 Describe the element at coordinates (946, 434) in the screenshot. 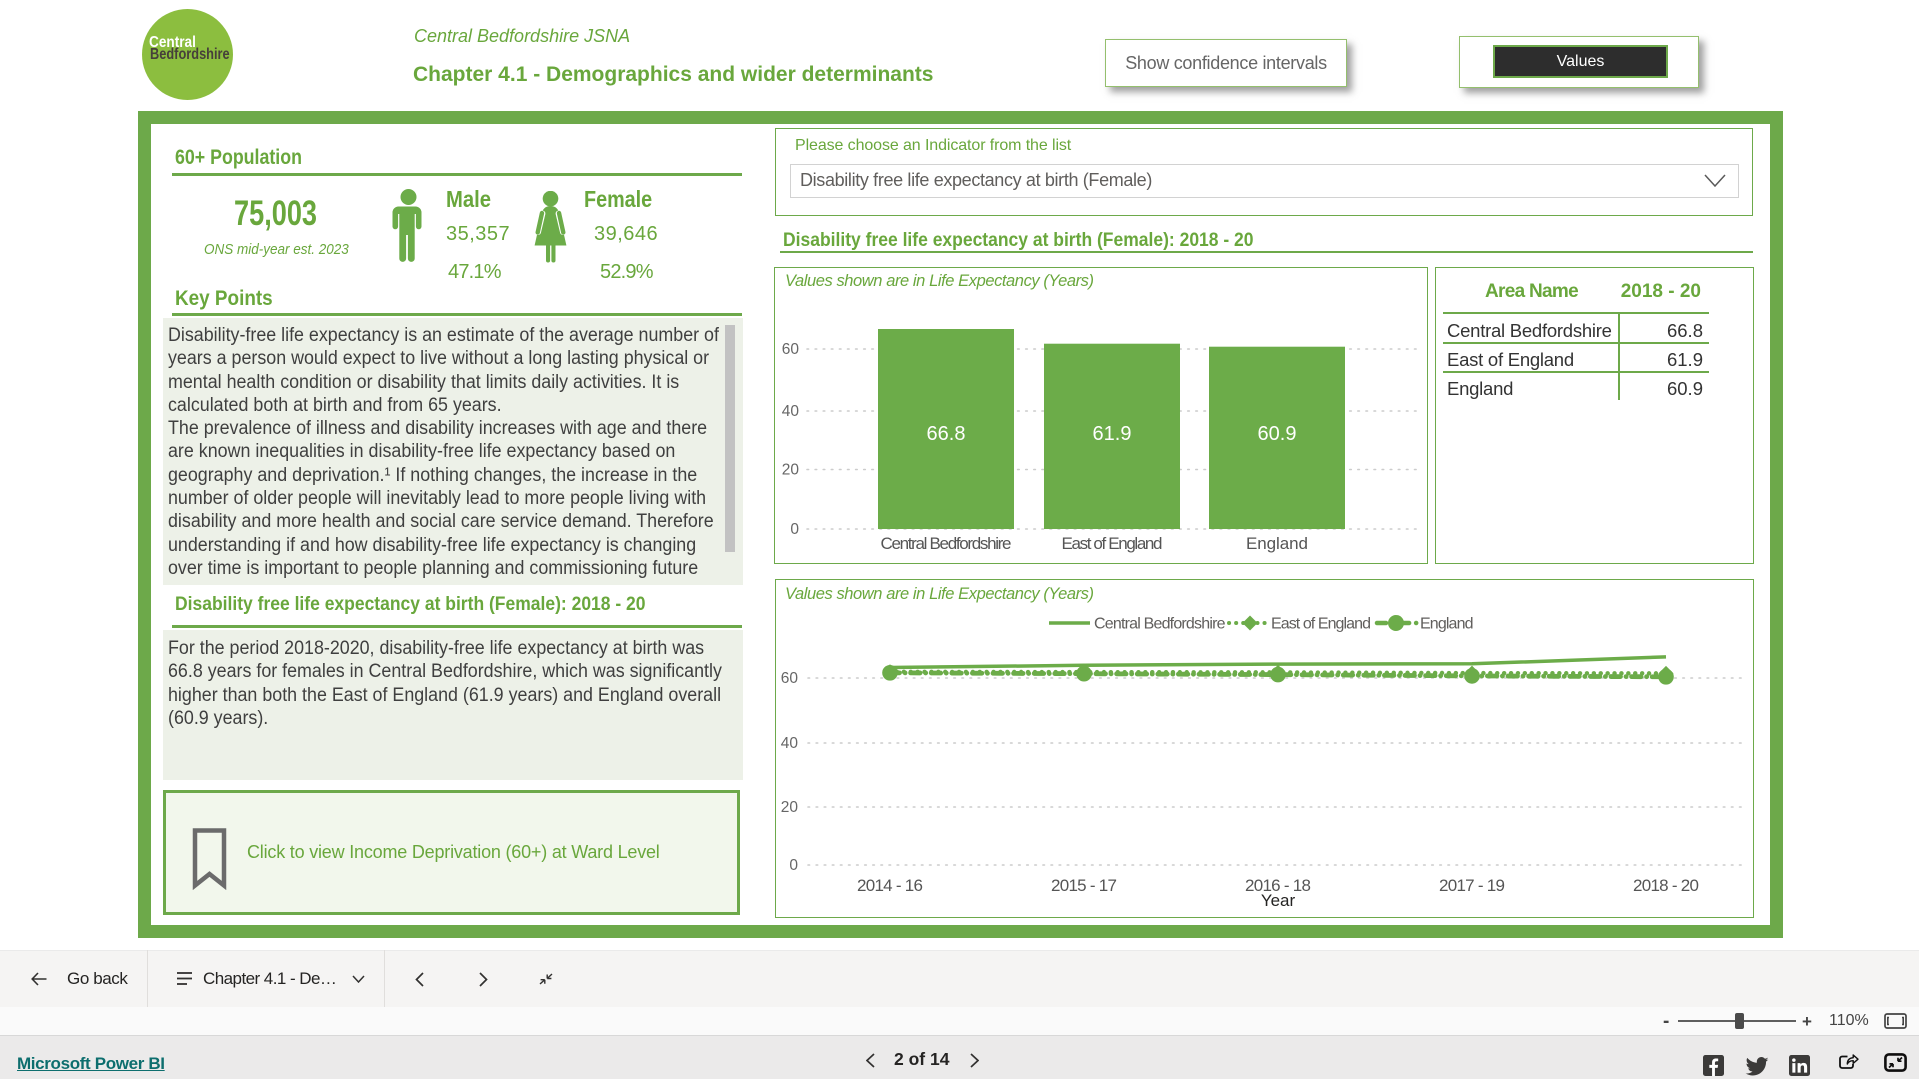

I see `svg-text: 66.8` at that location.